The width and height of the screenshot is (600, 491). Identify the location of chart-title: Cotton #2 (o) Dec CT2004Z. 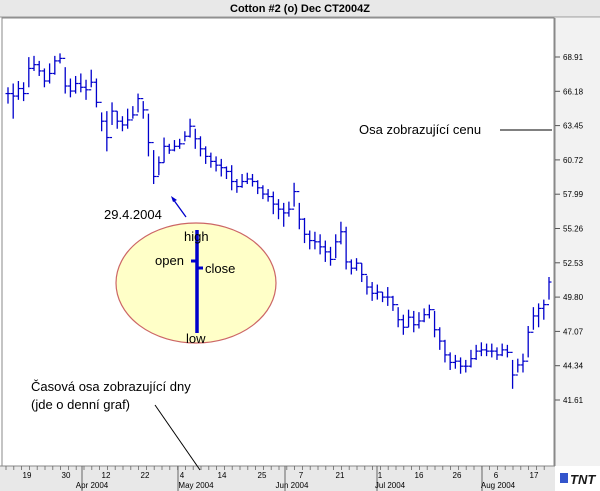
(300, 9).